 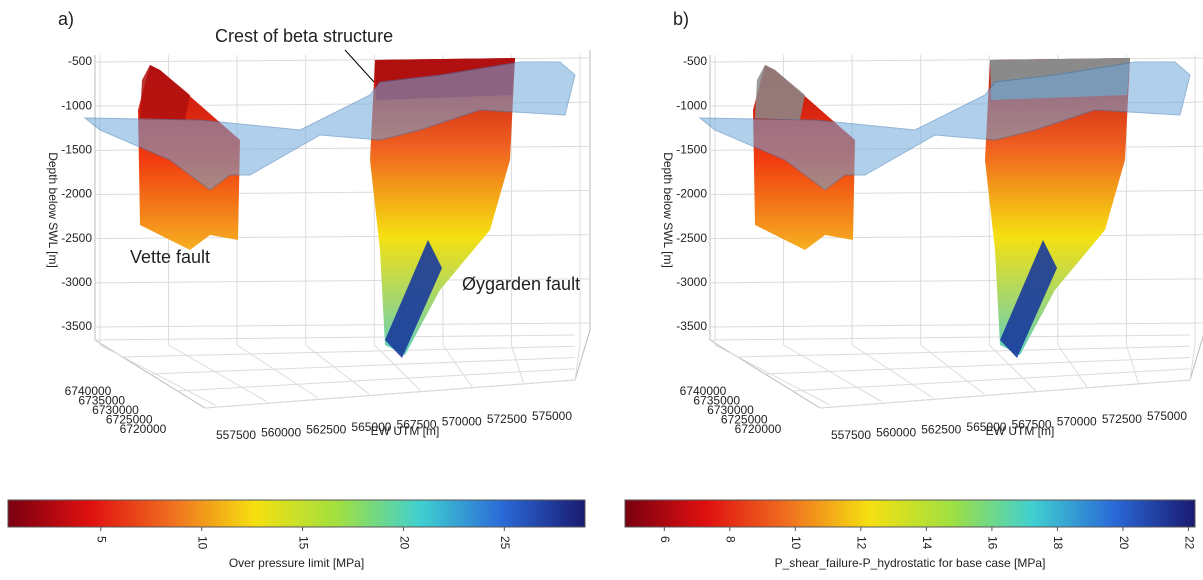 What do you see at coordinates (359, 66) in the screenshot?
I see `annotation-arrow` at bounding box center [359, 66].